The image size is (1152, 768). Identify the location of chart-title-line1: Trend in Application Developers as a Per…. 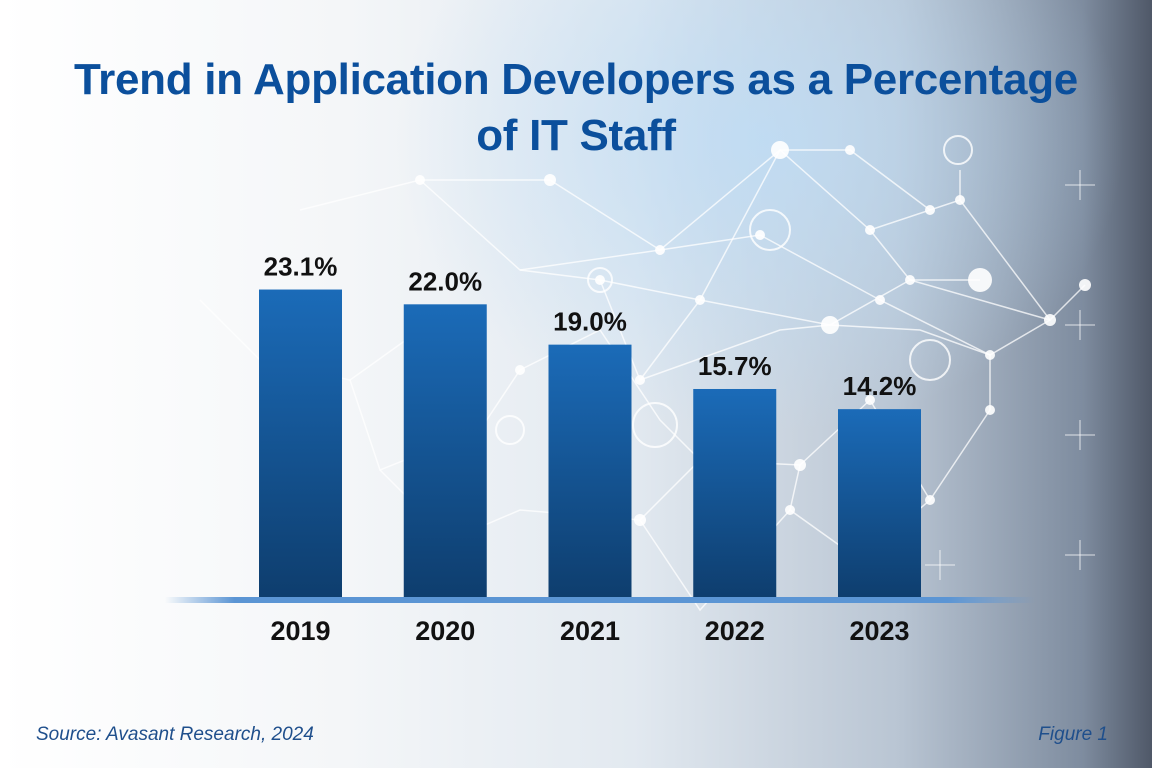
(576, 79).